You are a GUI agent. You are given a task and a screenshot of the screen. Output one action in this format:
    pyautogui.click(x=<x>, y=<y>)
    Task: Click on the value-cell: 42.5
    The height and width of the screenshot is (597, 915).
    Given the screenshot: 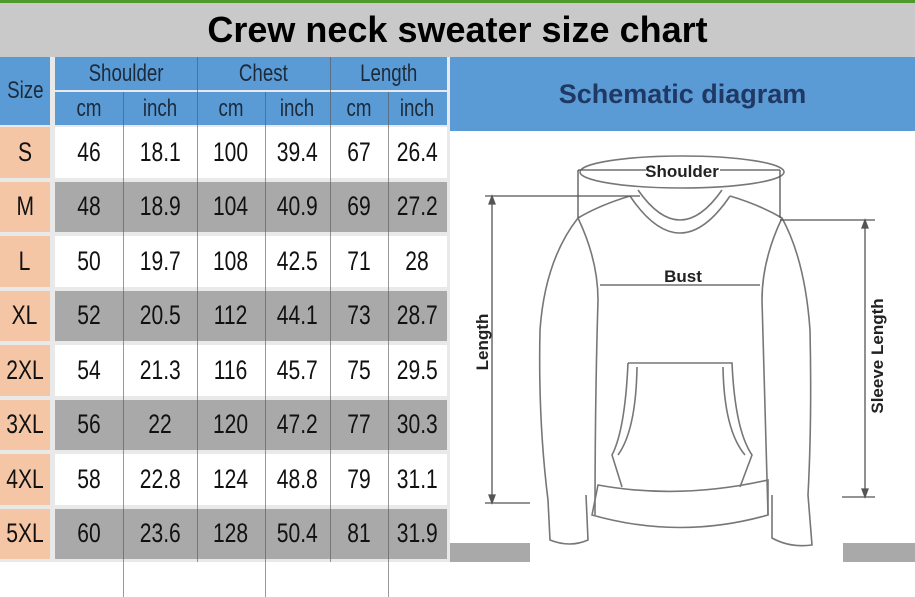 What is the action you would take?
    pyautogui.click(x=297, y=261)
    